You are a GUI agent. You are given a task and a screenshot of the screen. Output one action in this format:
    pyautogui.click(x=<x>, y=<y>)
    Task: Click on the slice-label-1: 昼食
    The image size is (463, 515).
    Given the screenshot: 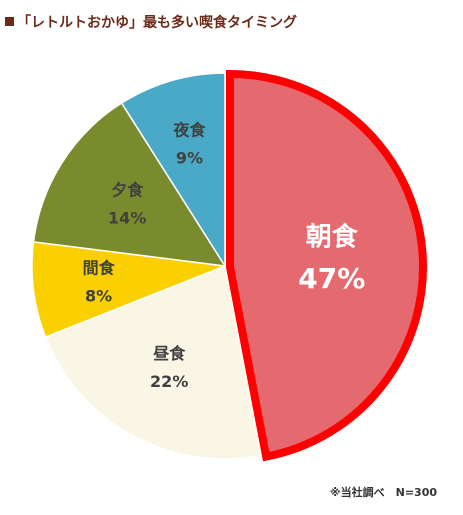 What is the action you would take?
    pyautogui.click(x=169, y=353)
    